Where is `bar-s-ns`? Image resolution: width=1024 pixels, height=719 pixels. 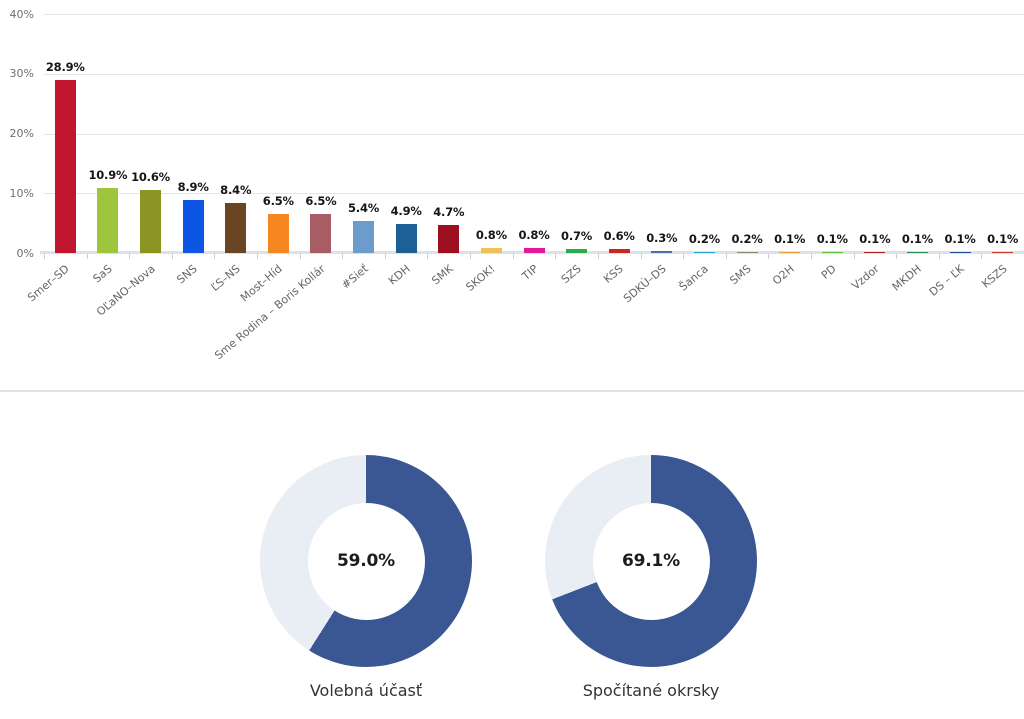 bar-s-ns is located at coordinates (236, 227).